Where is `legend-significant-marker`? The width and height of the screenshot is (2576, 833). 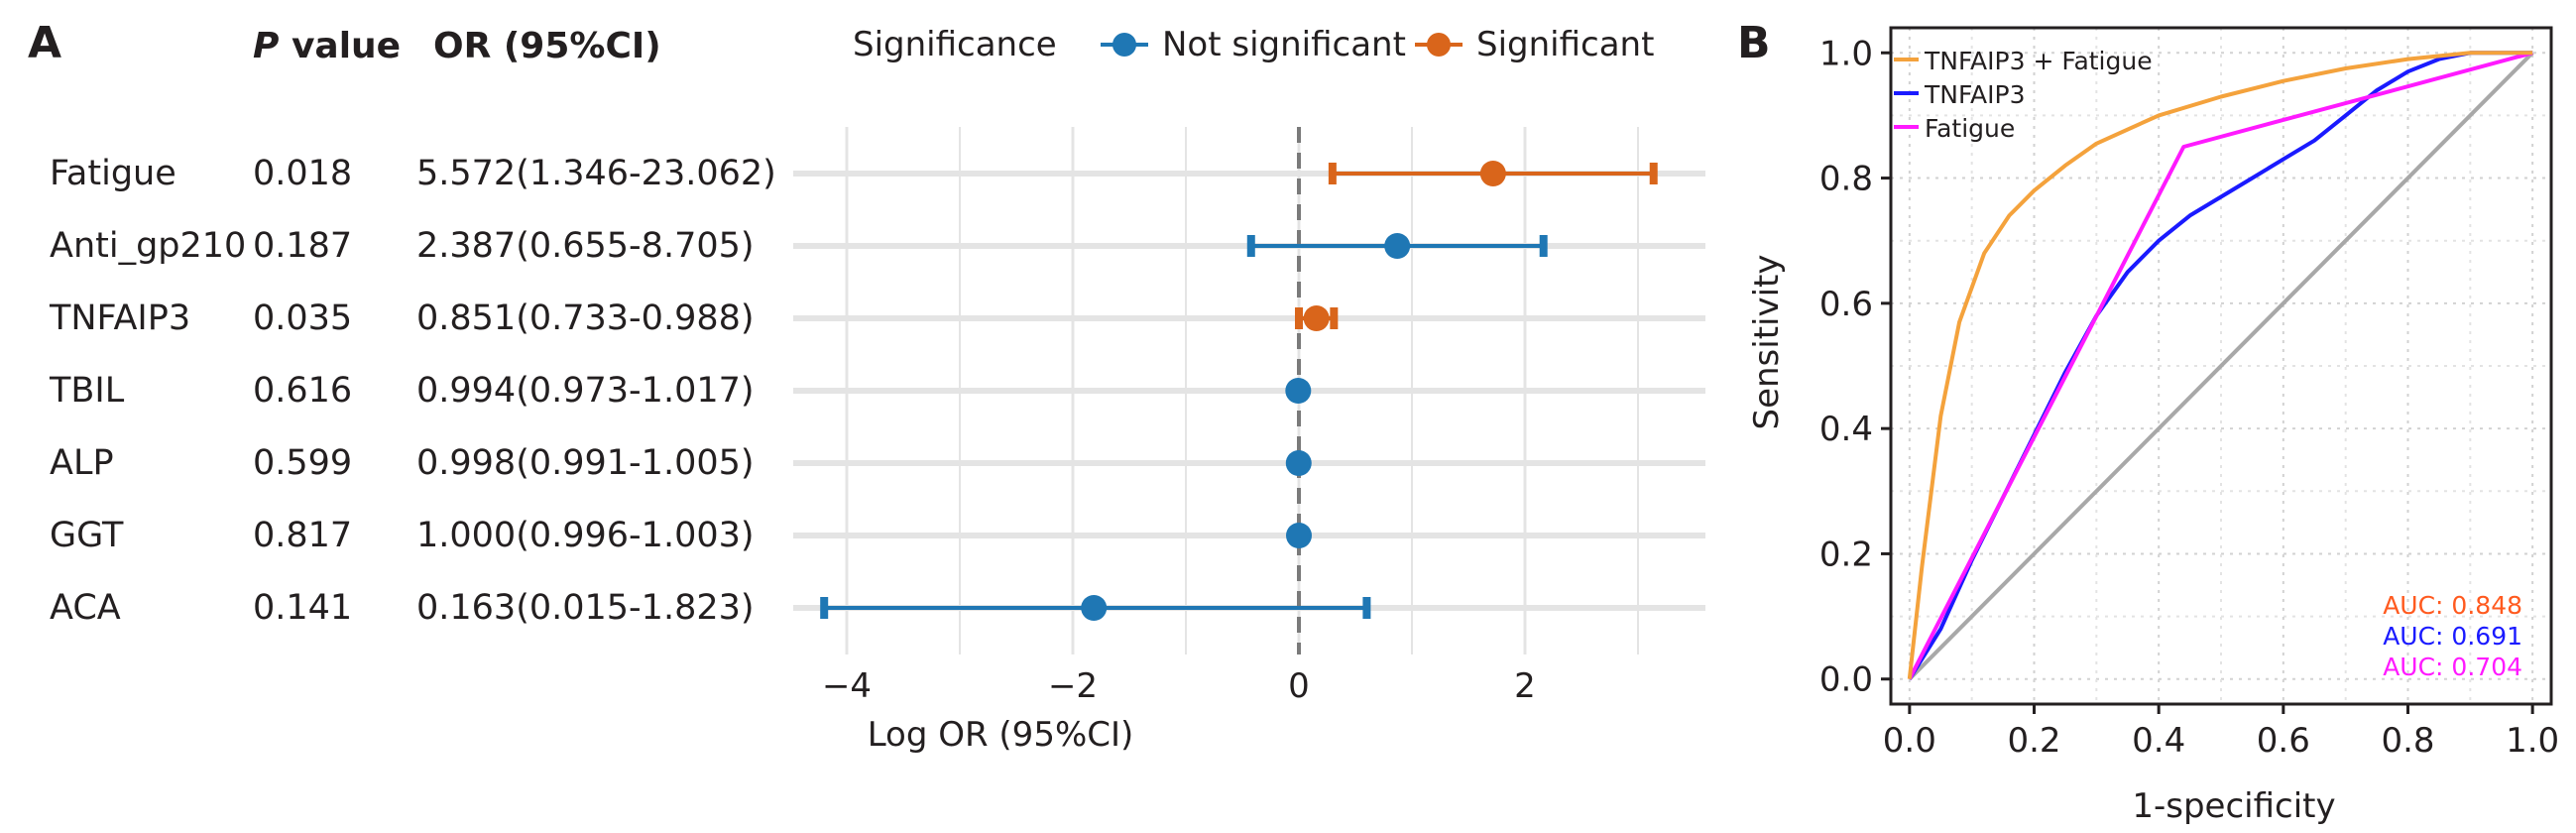 legend-significant-marker is located at coordinates (1439, 45).